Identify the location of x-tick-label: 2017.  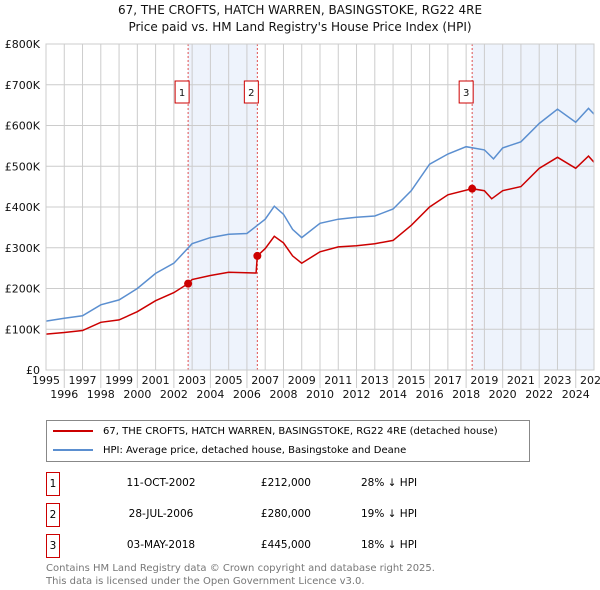
(448, 380).